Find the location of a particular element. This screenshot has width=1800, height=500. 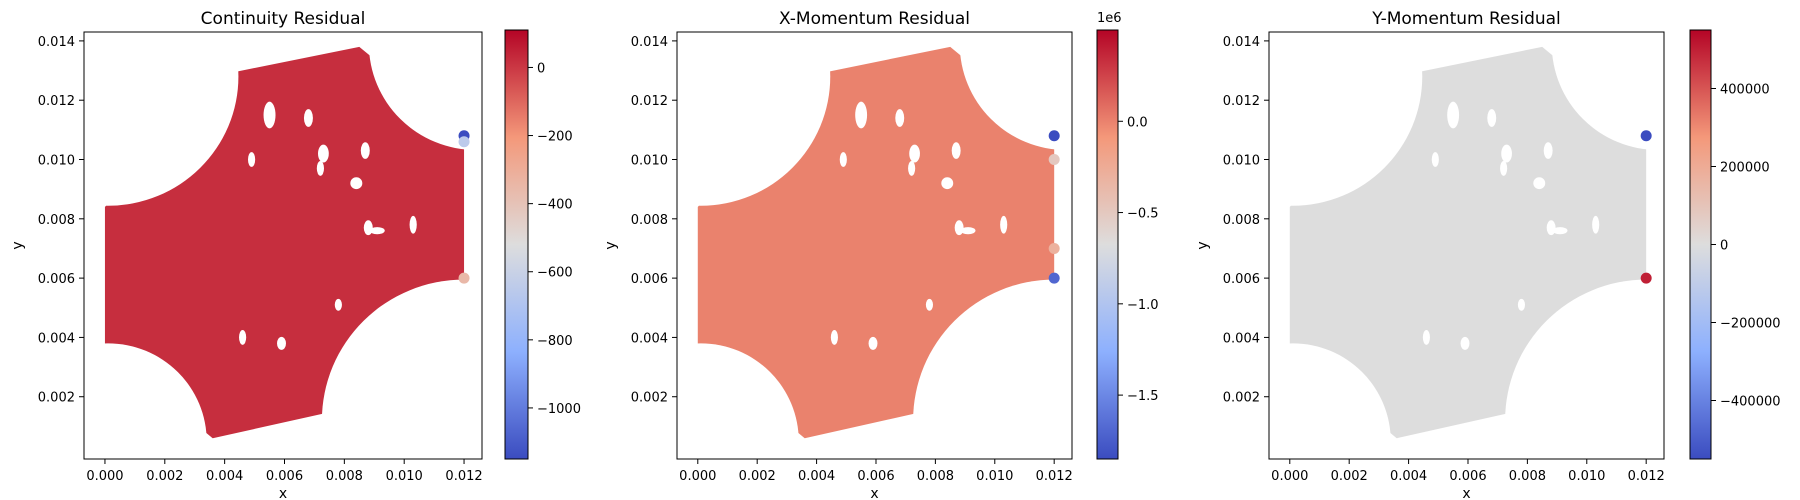

colorbar-tick-label: 200000 is located at coordinates (1745, 168).